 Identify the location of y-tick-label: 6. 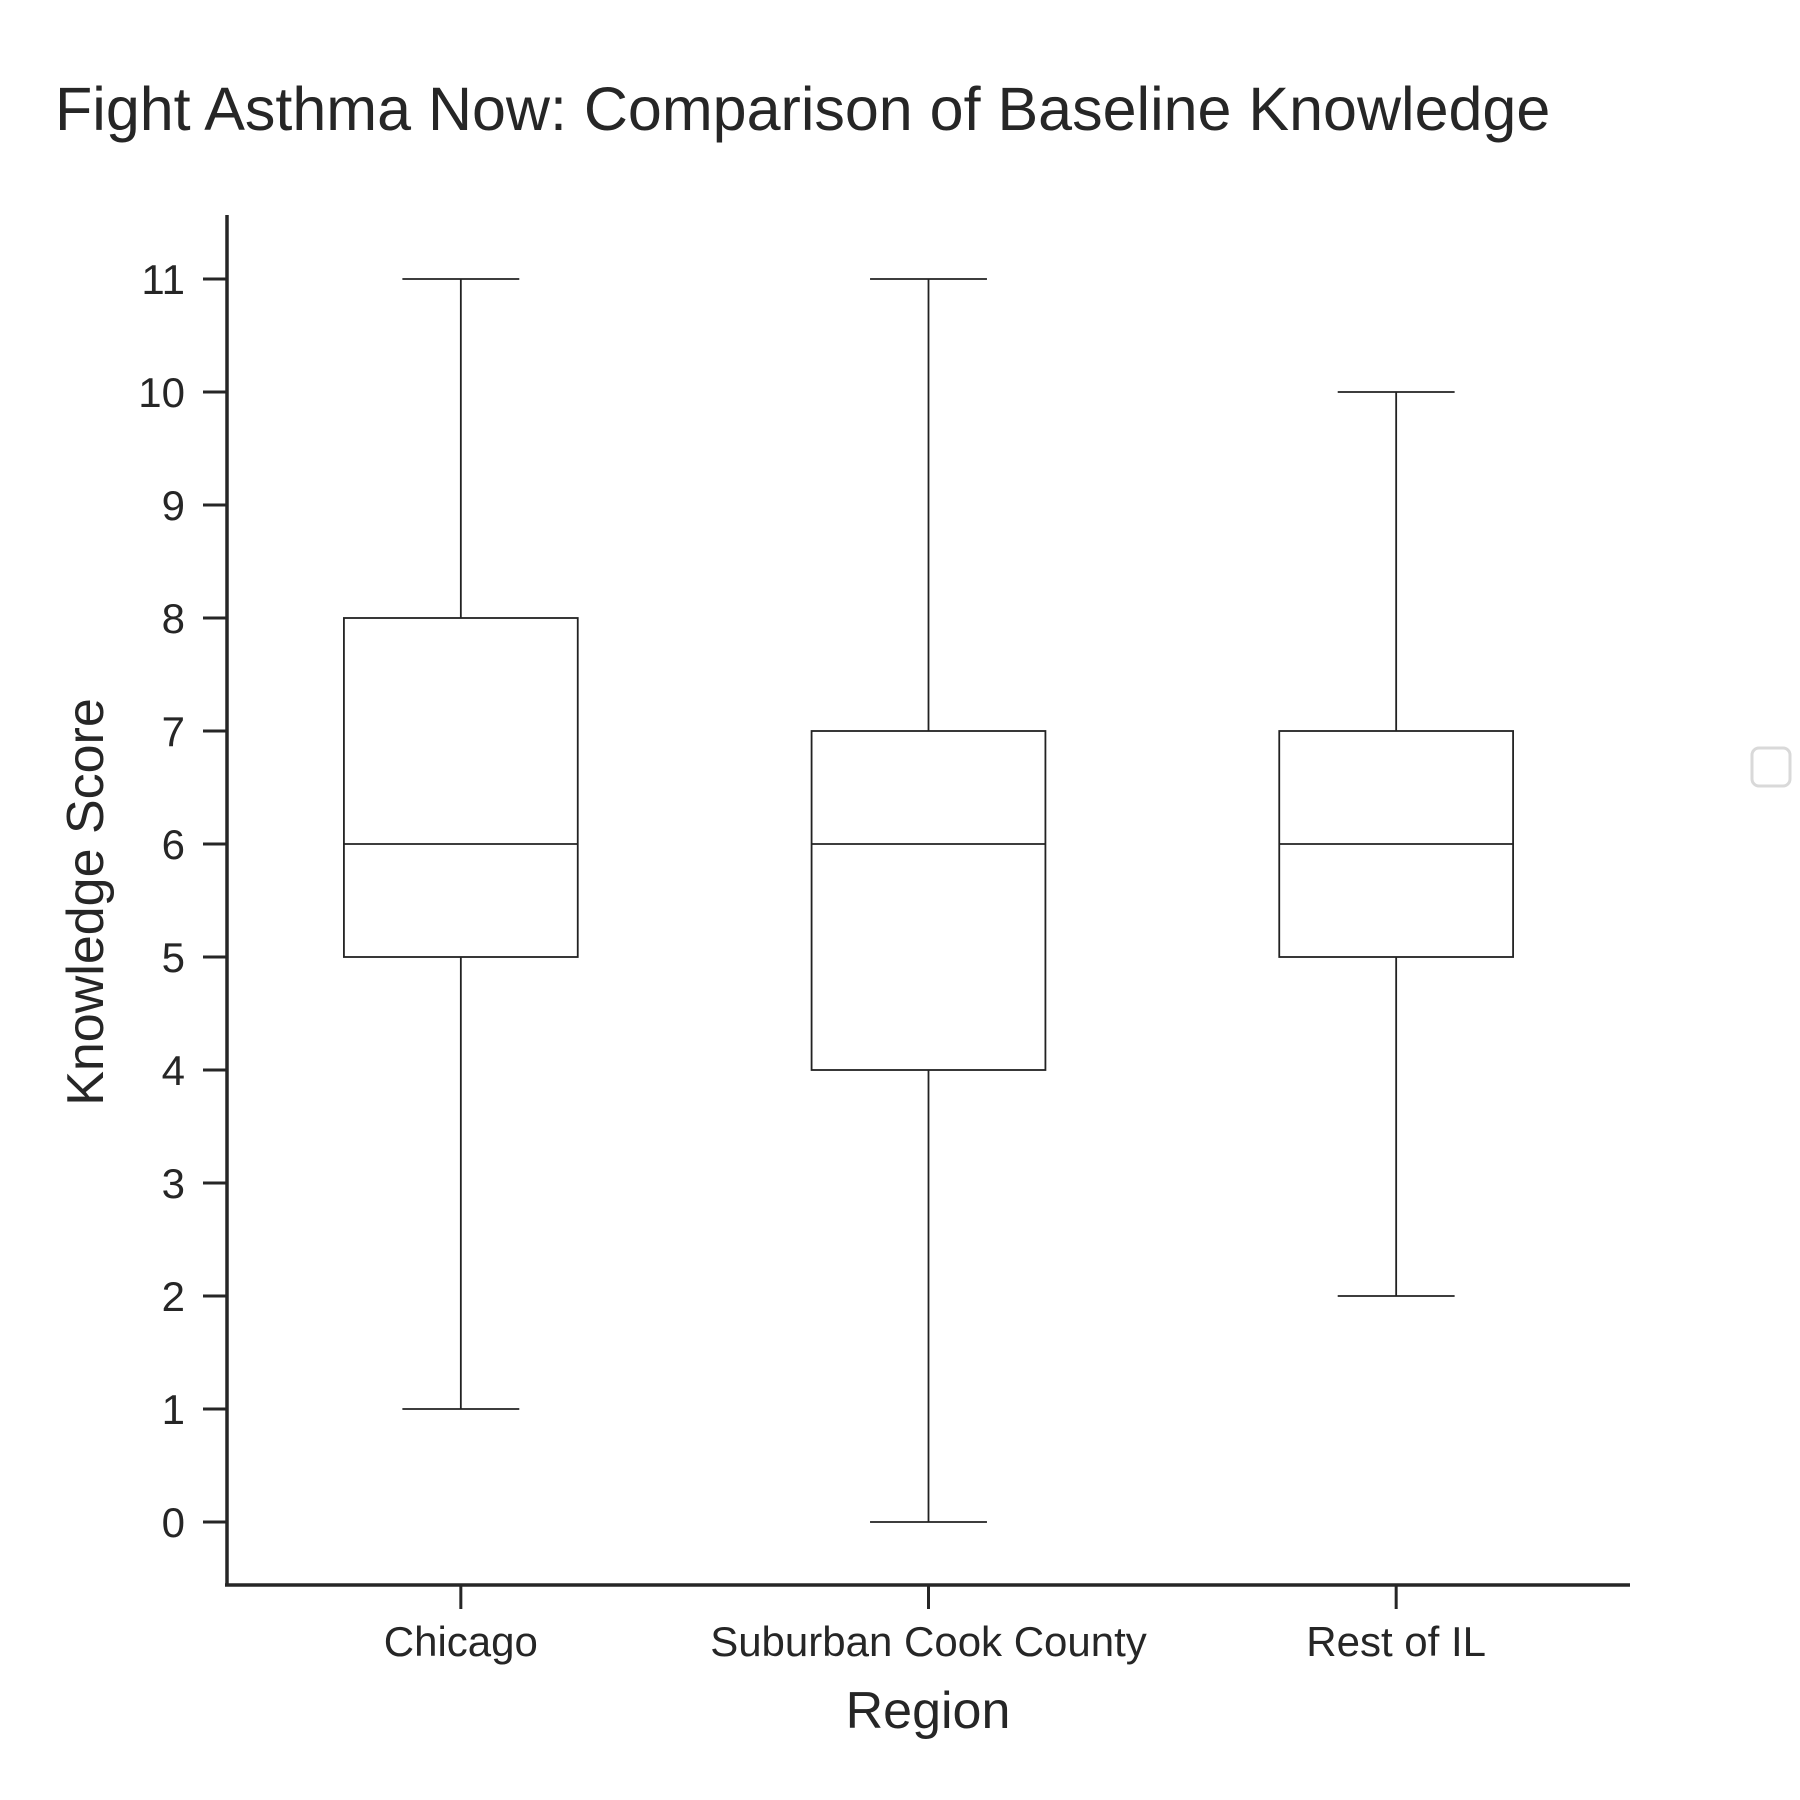
(173, 844).